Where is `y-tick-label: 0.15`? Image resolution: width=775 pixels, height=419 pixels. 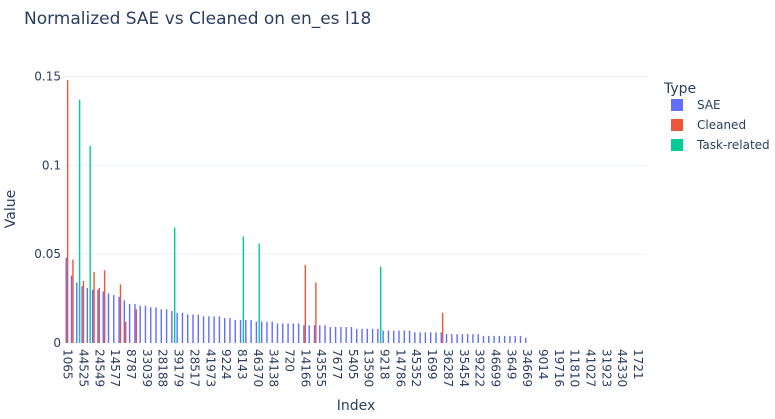
y-tick-label: 0.15 is located at coordinates (47, 77).